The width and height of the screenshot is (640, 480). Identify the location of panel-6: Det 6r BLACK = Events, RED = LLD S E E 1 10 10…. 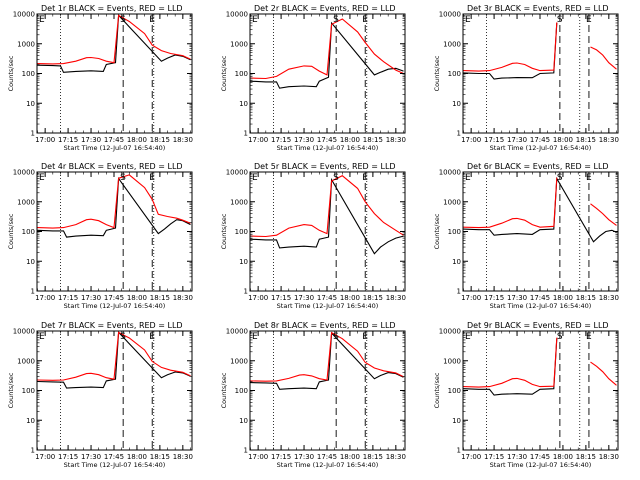
(526, 236).